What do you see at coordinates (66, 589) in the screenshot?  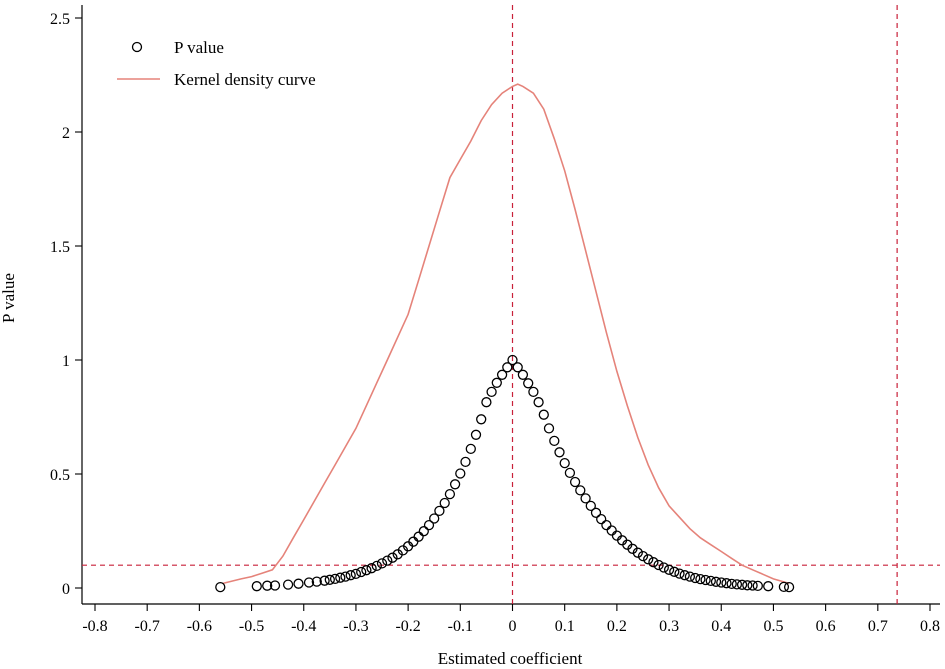 I see `y-tick-label: 0` at bounding box center [66, 589].